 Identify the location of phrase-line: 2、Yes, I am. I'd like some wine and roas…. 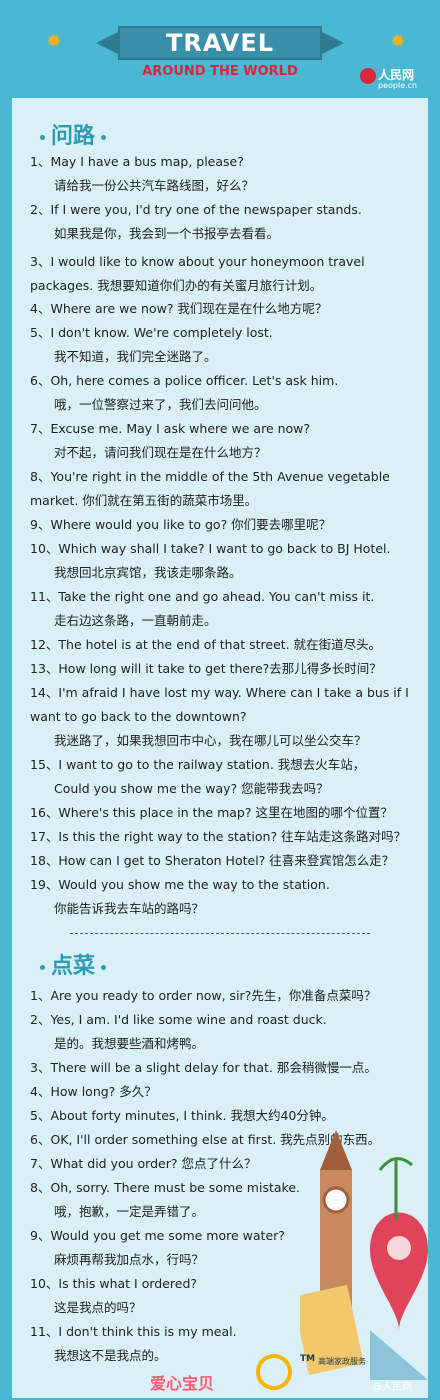
(178, 1019).